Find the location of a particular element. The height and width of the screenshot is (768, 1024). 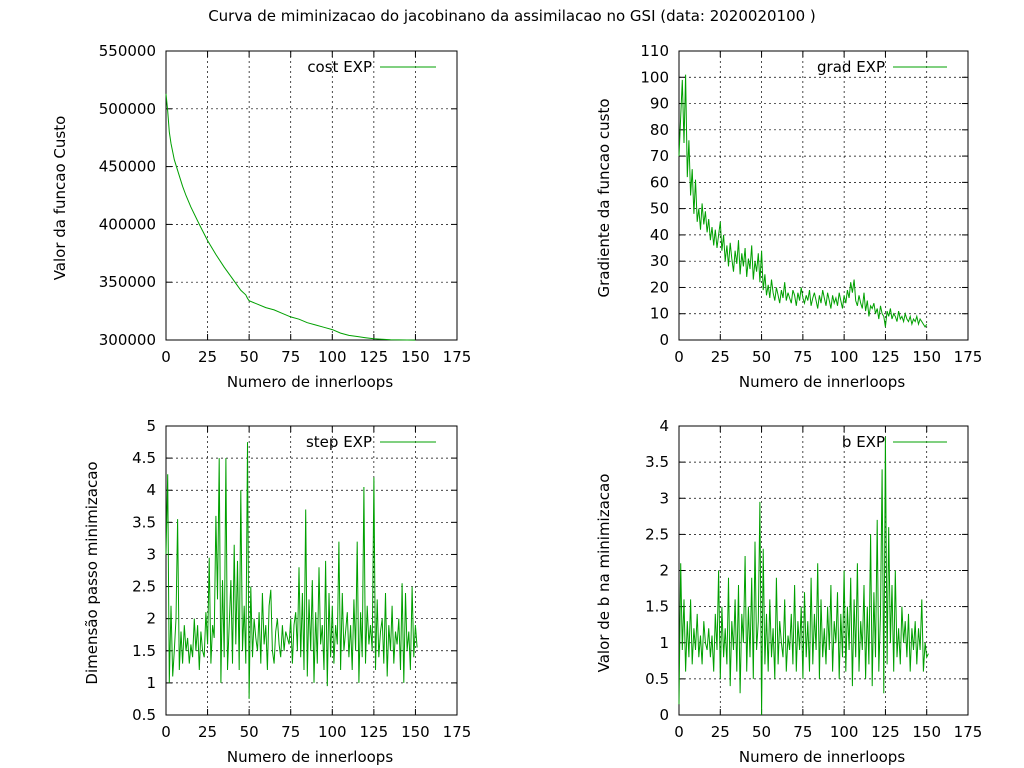

chart-grad-ytick-label: 30 is located at coordinates (659, 261).